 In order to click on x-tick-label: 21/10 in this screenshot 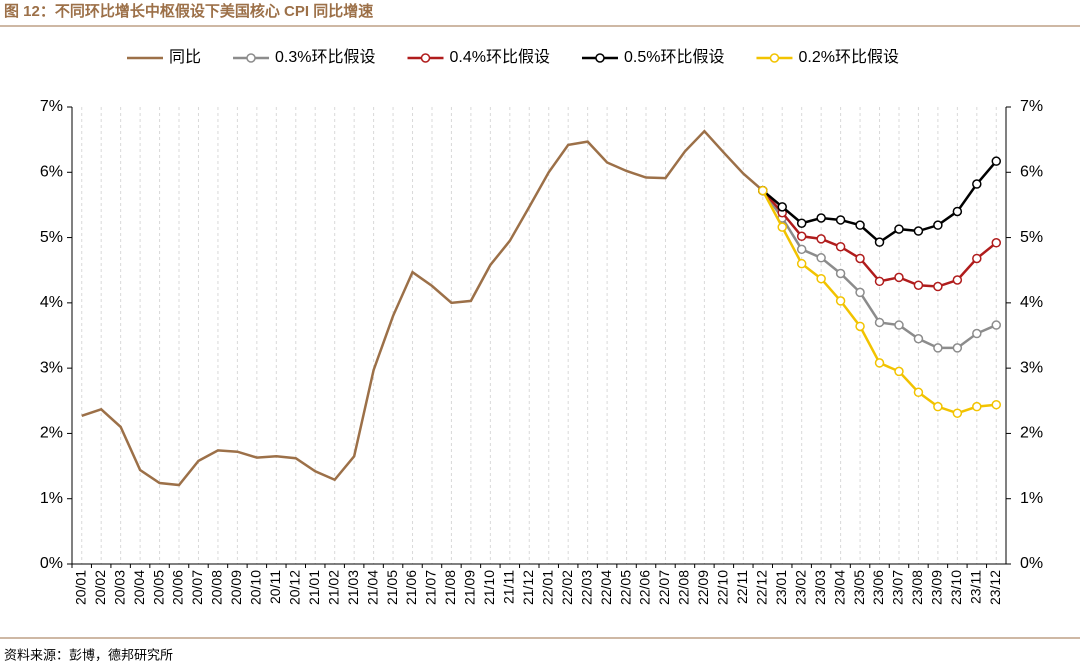, I will do `click(489, 587)`.